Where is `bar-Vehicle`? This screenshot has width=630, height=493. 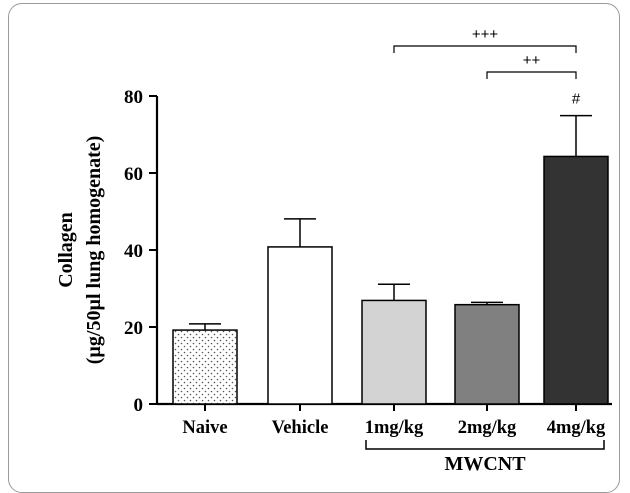
bar-Vehicle is located at coordinates (300, 325).